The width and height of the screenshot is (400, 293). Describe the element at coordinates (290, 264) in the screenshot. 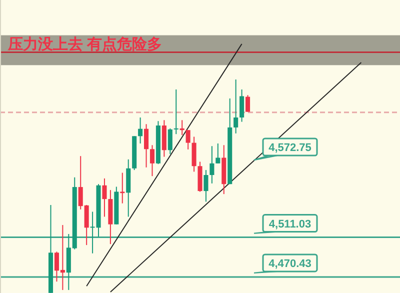

I see `ref-line-label: 4,470.43` at that location.